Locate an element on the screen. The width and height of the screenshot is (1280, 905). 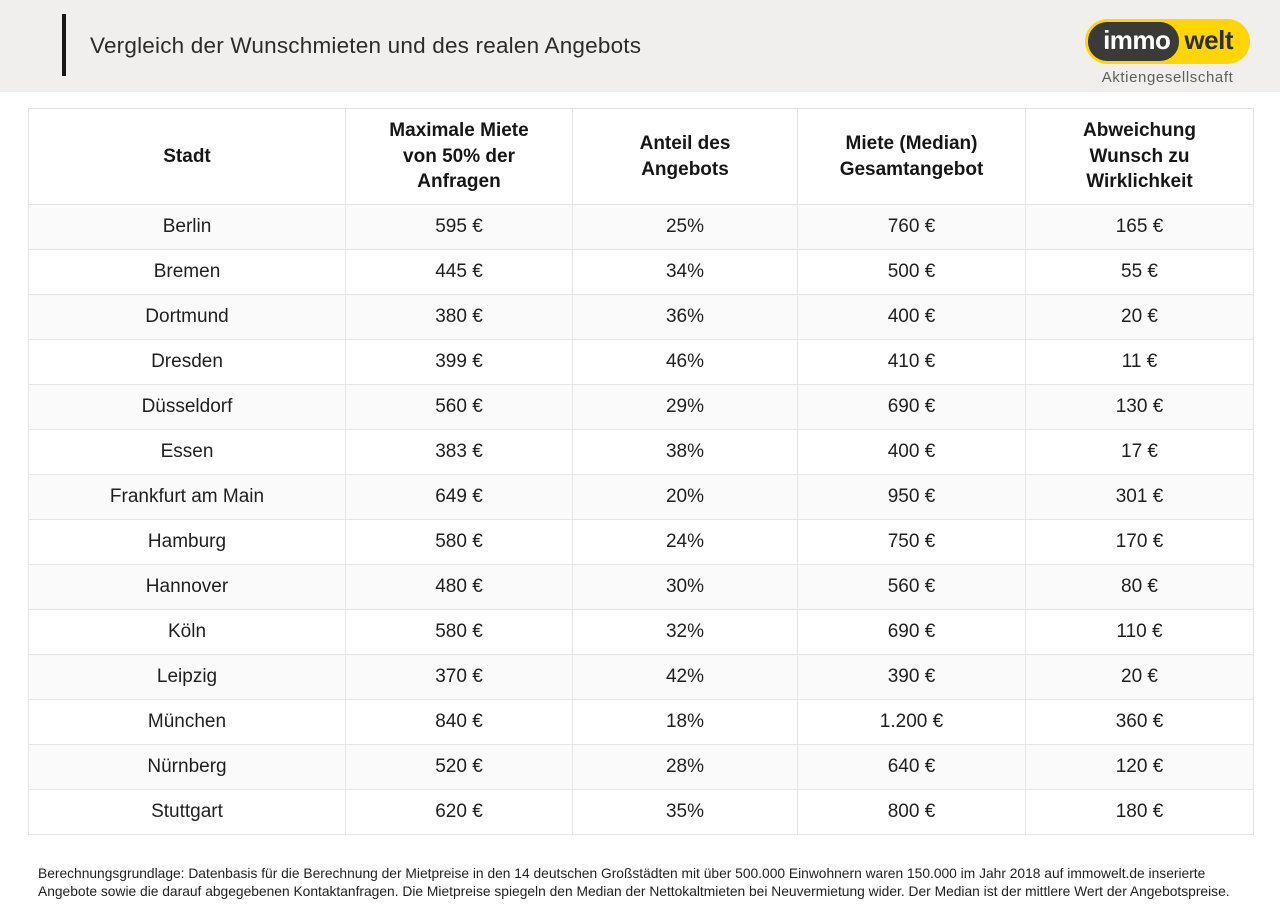
cell: Berlin is located at coordinates (187, 227).